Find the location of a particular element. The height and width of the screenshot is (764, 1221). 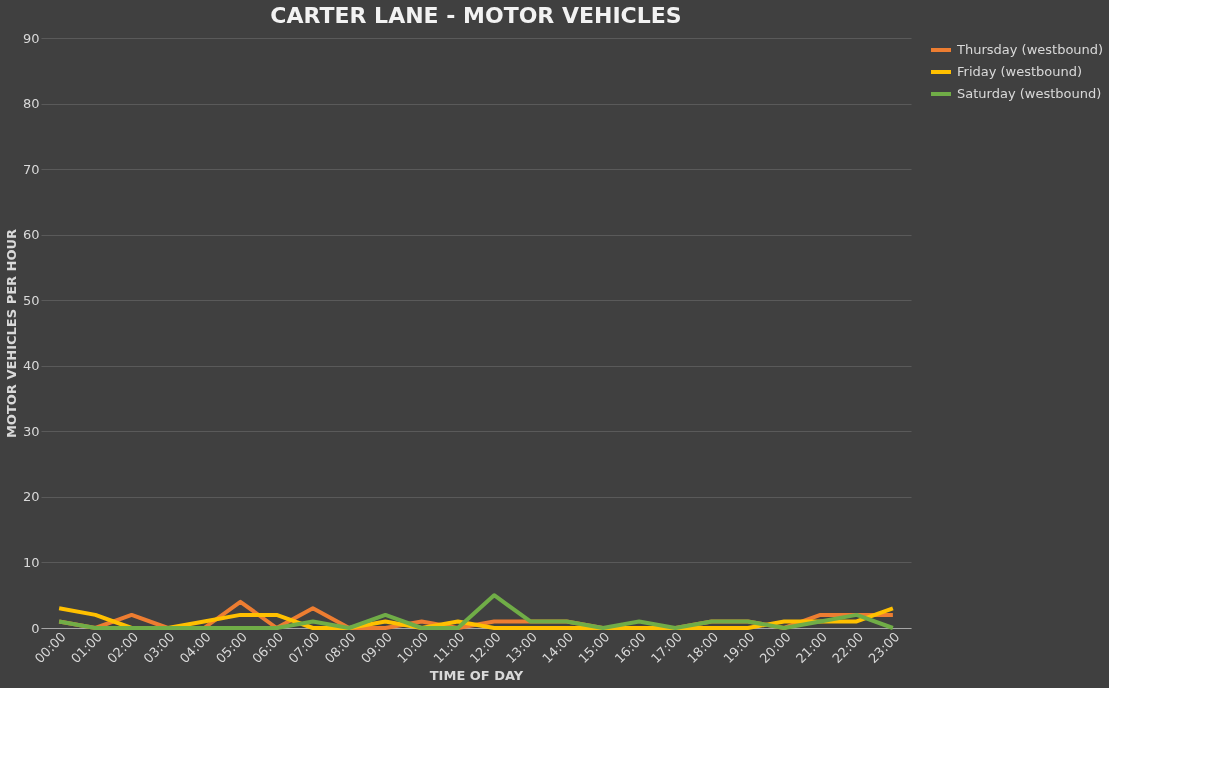

legend-label: Saturday (westbound) is located at coordinates (1029, 93).